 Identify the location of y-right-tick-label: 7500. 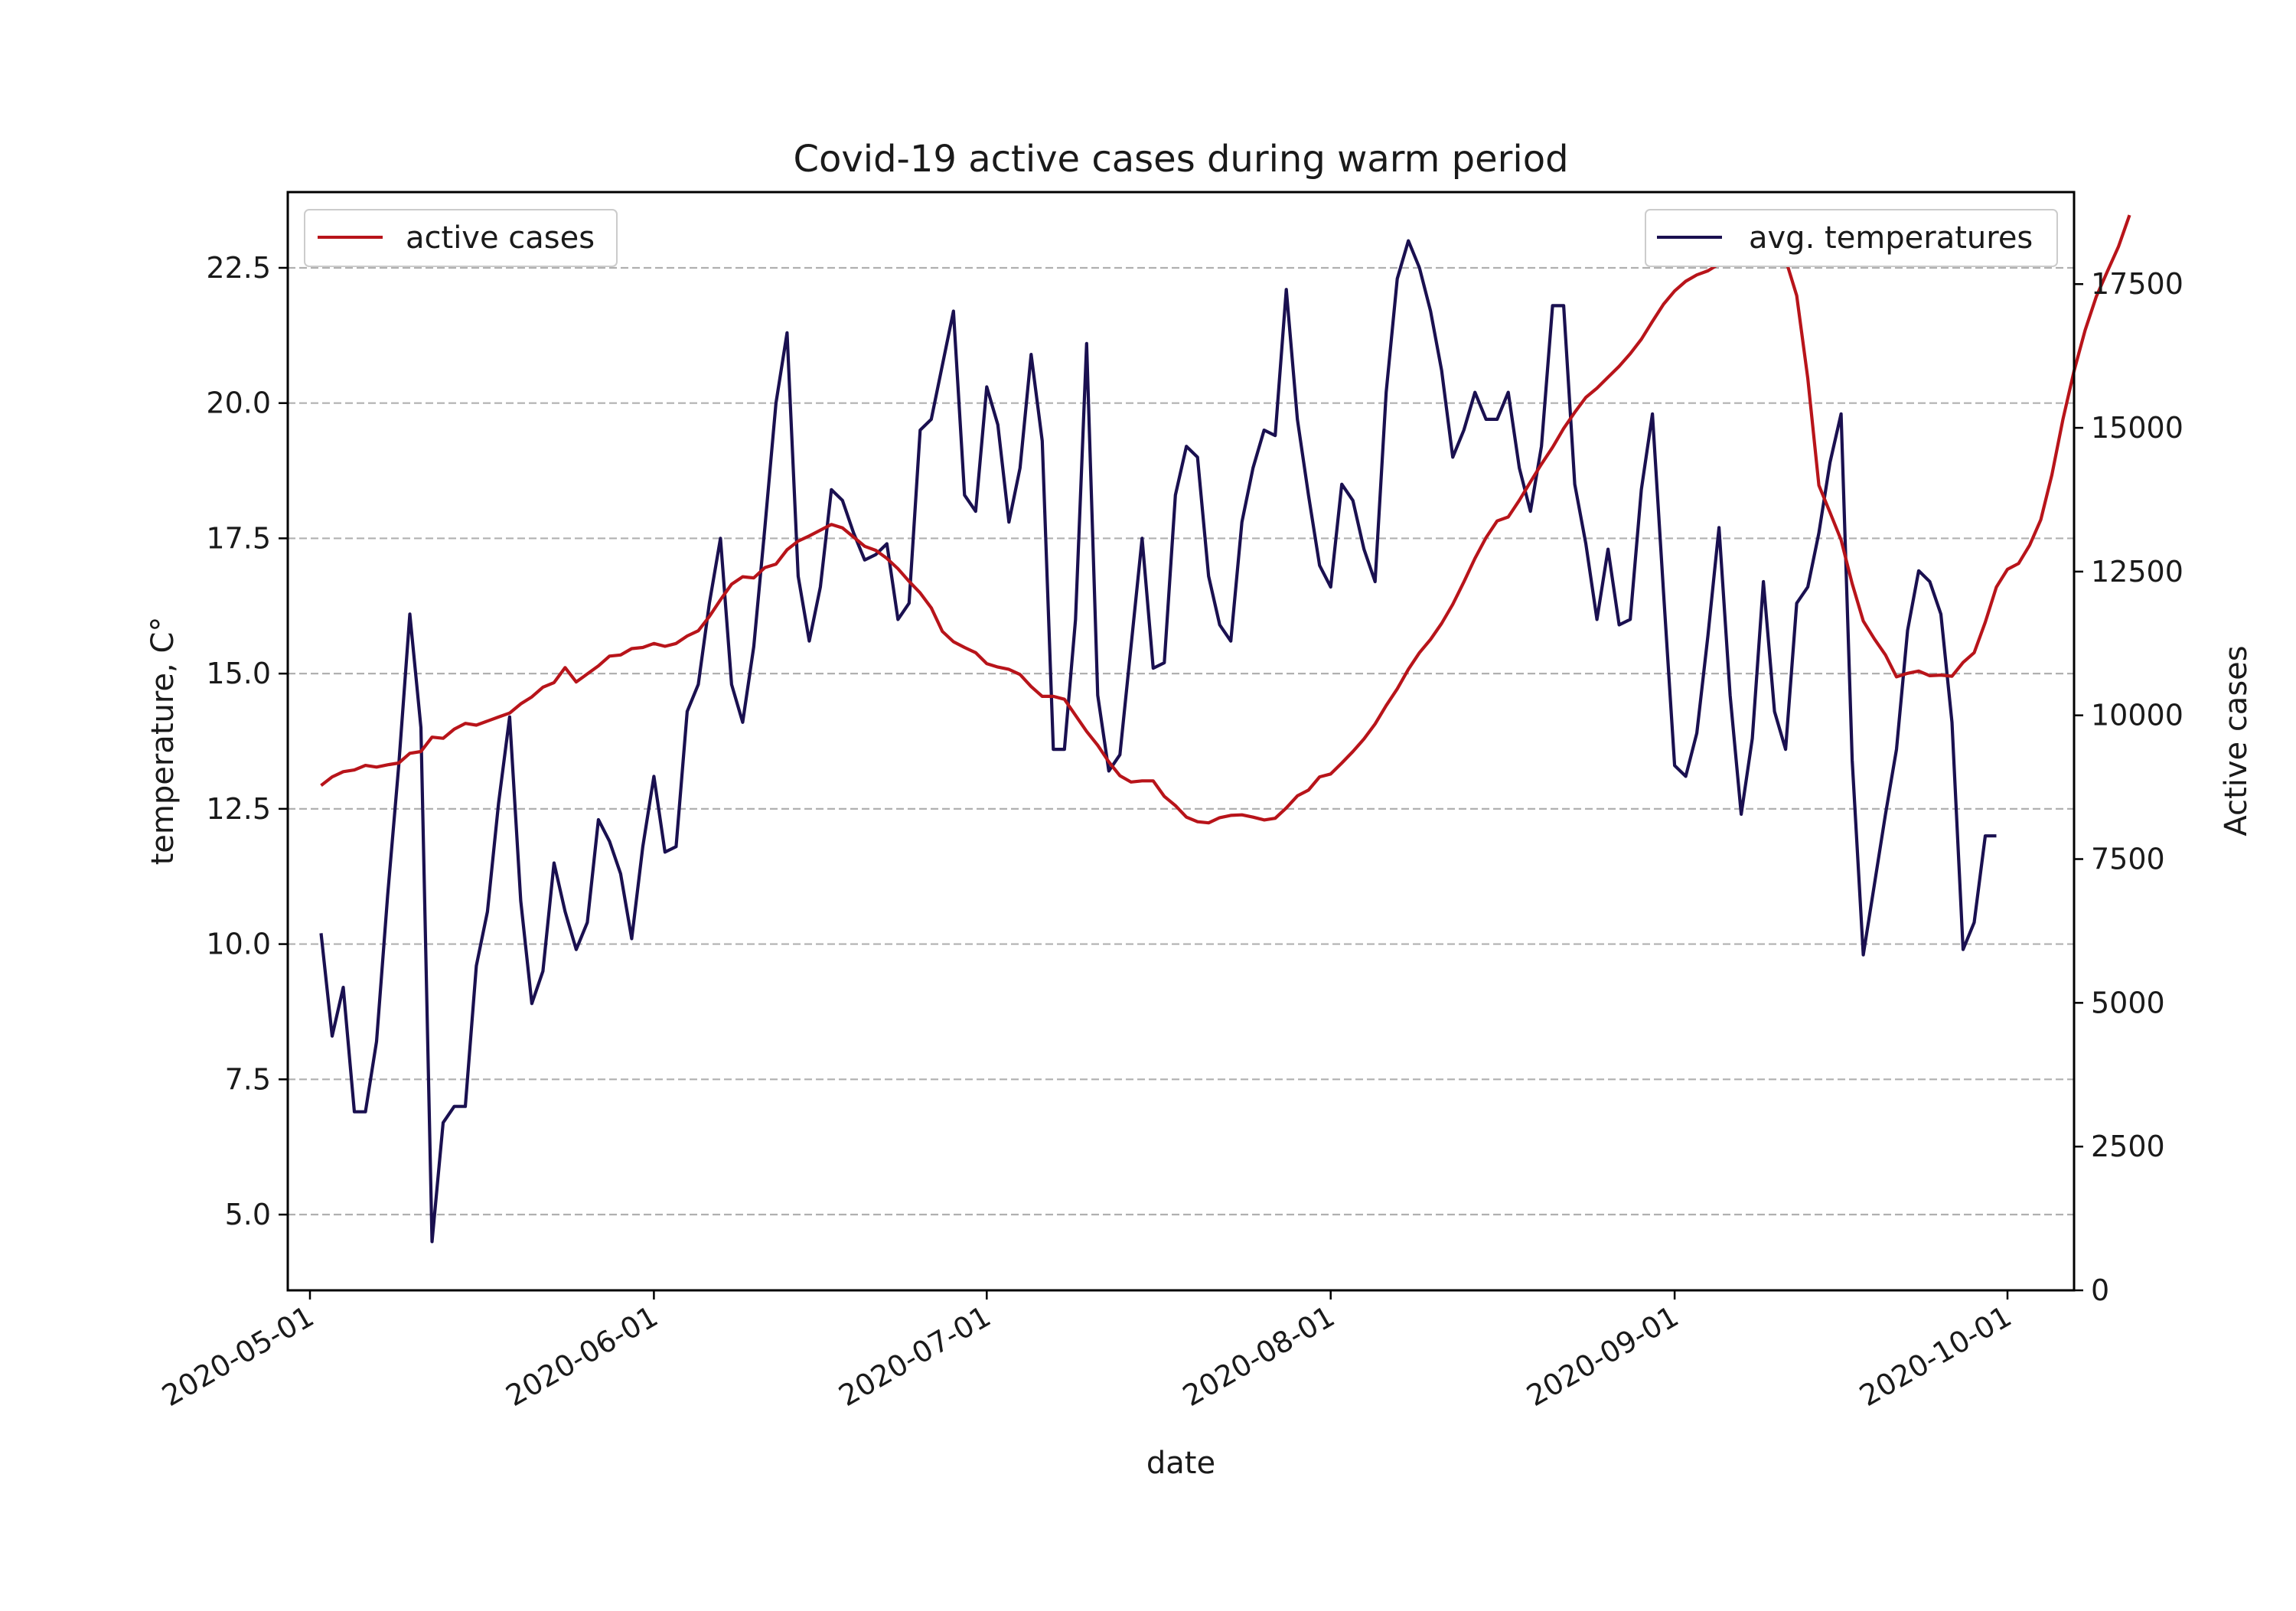
(2128, 859).